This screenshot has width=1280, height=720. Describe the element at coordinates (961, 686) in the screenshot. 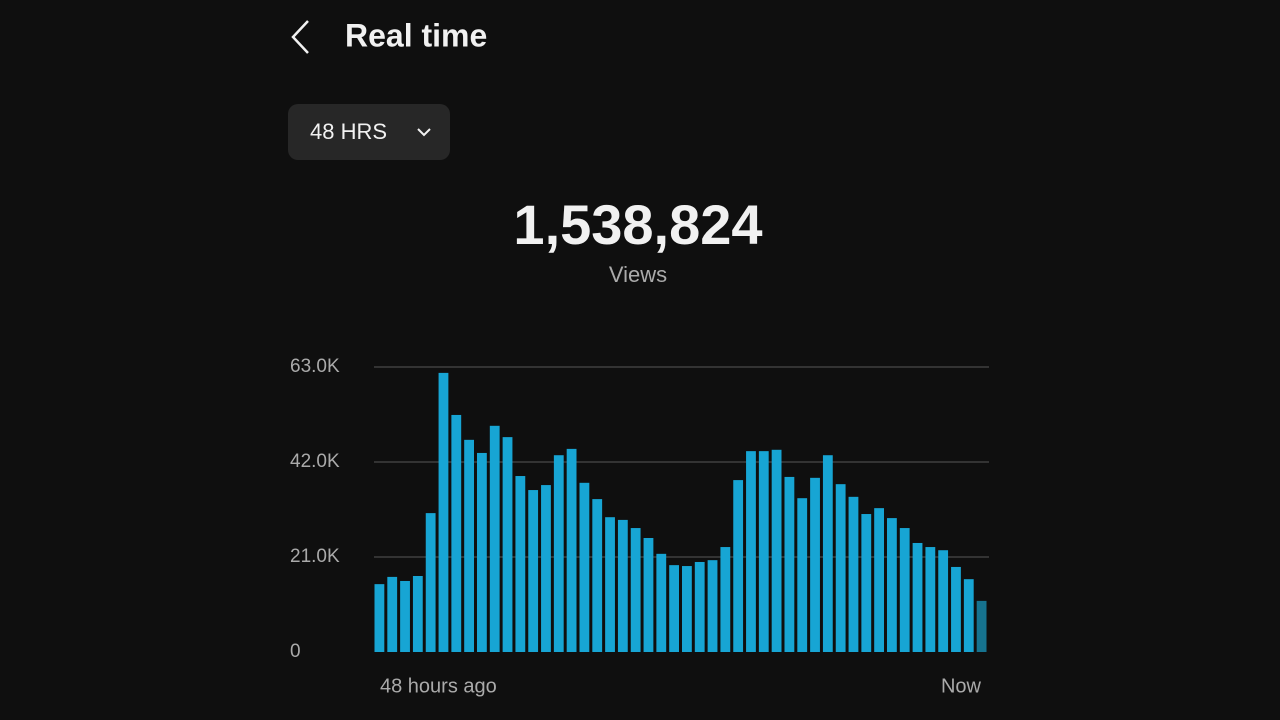

I see `x-tick-label: Now` at that location.